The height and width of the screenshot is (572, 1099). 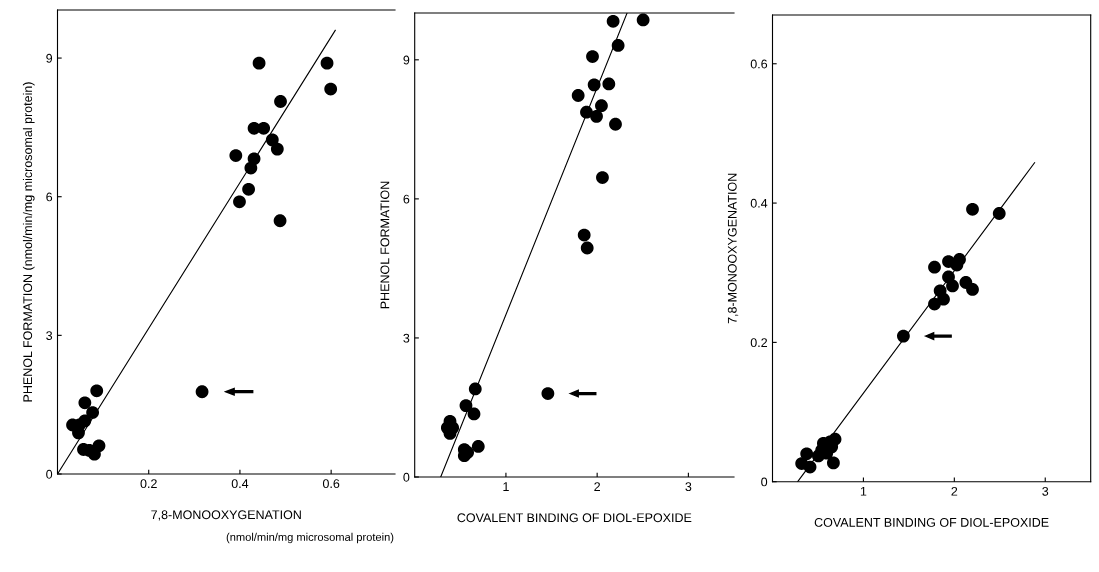 What do you see at coordinates (148, 484) in the screenshot?
I see `x-tick-label: 0.2` at bounding box center [148, 484].